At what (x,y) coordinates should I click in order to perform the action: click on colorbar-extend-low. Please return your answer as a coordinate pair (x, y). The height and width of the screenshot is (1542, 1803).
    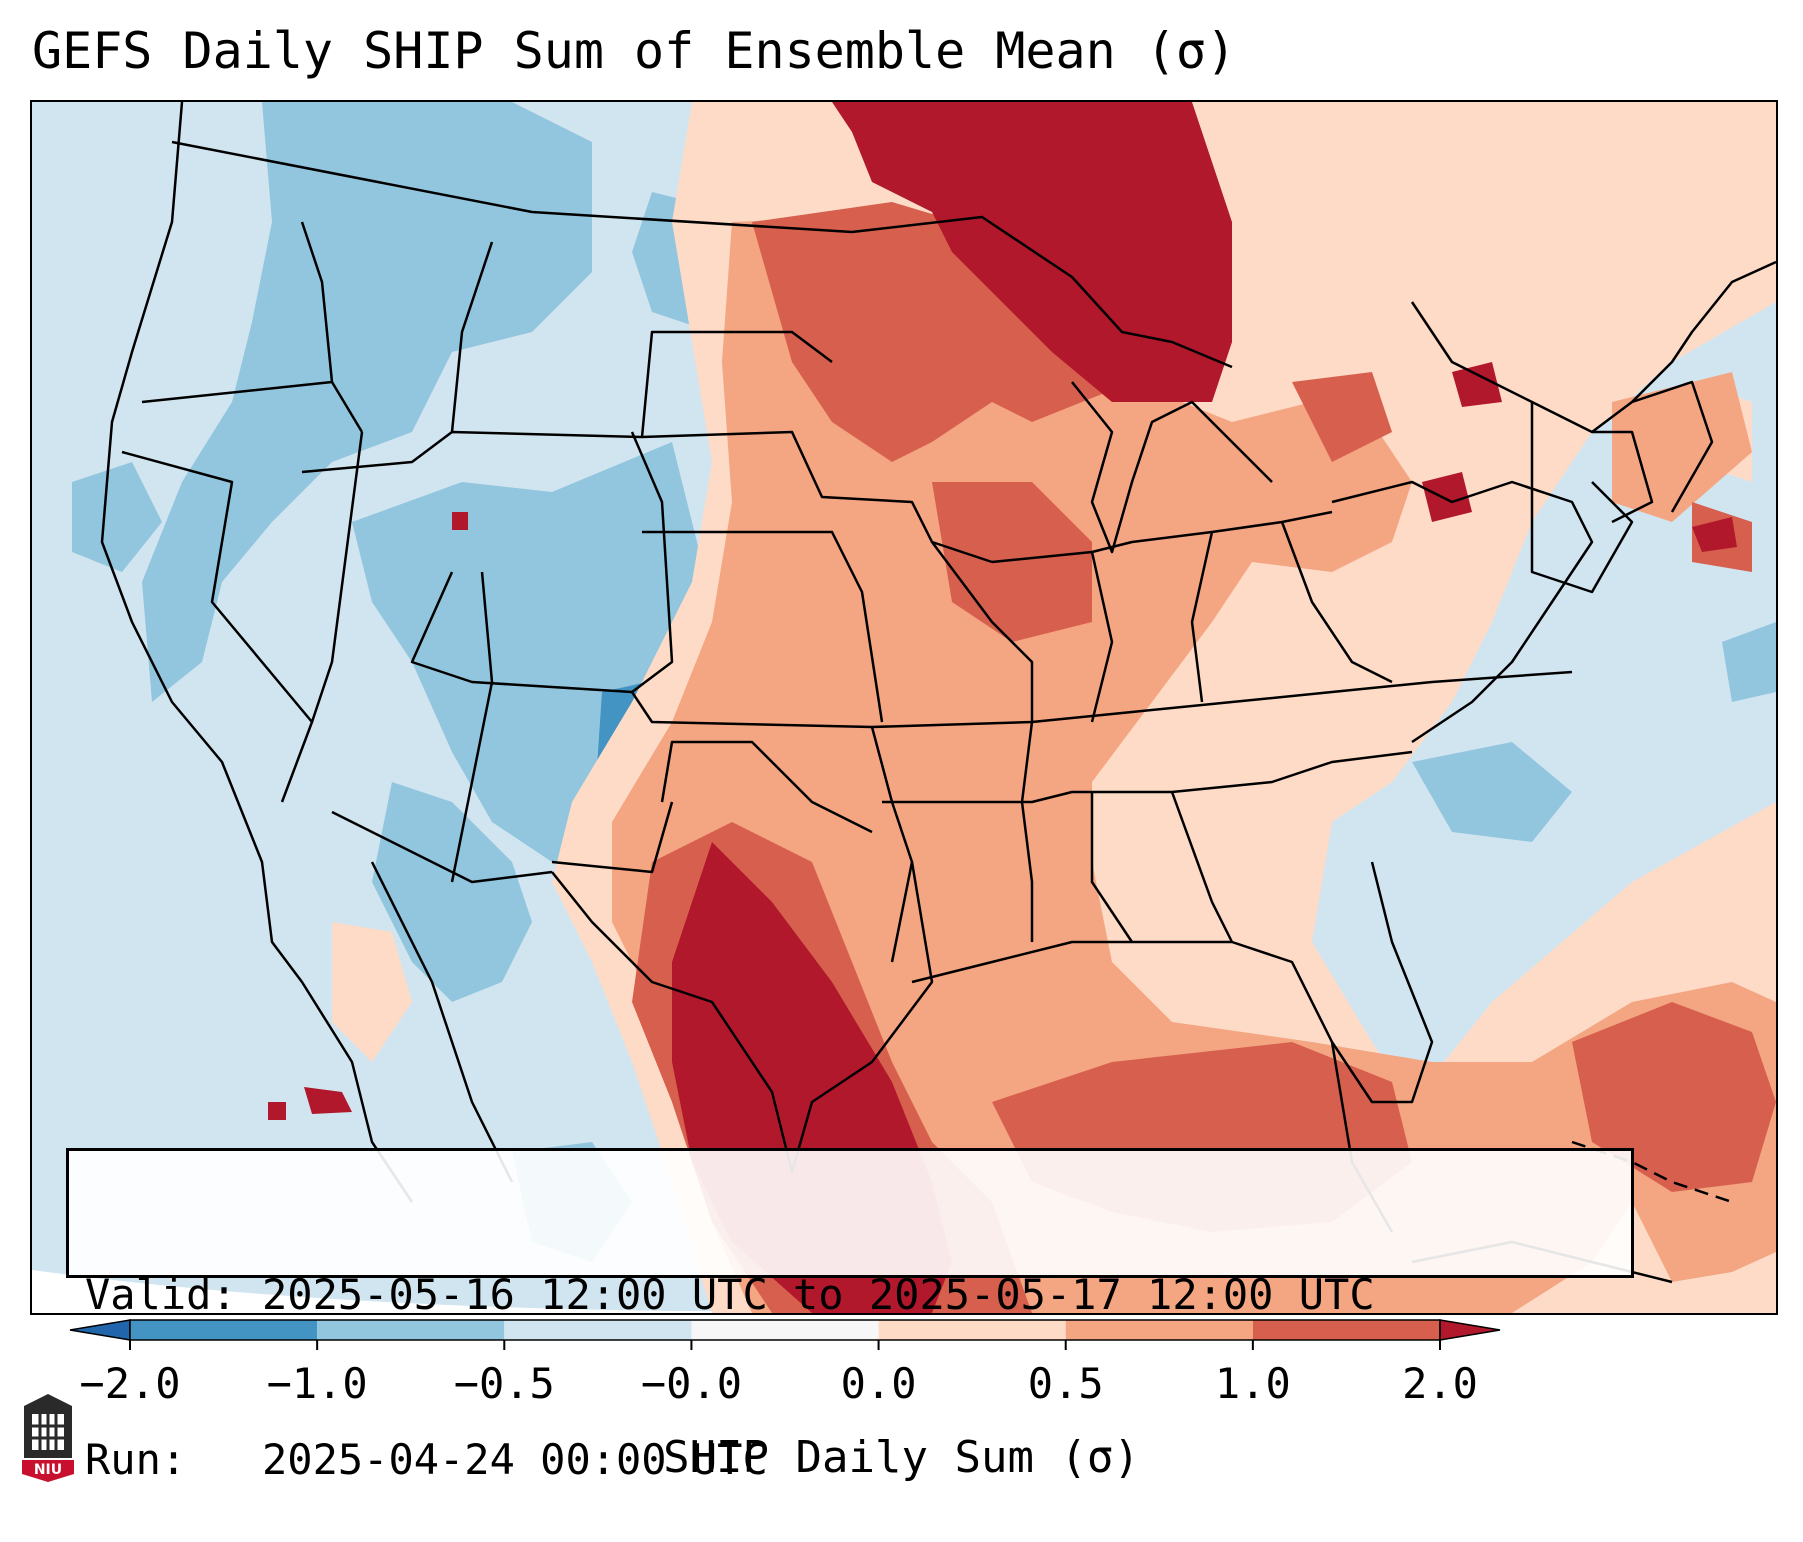
    Looking at the image, I should click on (100, 1330).